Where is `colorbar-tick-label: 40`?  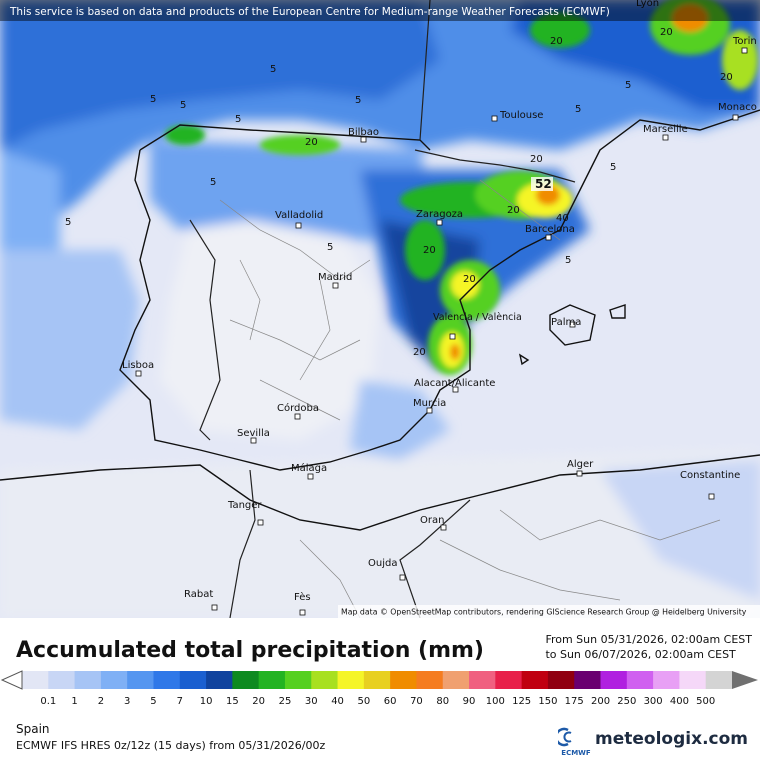
colorbar-tick-label: 40 is located at coordinates (337, 701).